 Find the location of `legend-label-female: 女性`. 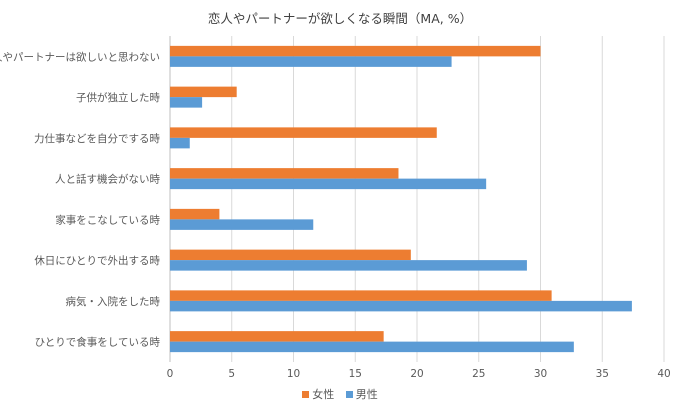

legend-label-female: 女性 is located at coordinates (323, 394).